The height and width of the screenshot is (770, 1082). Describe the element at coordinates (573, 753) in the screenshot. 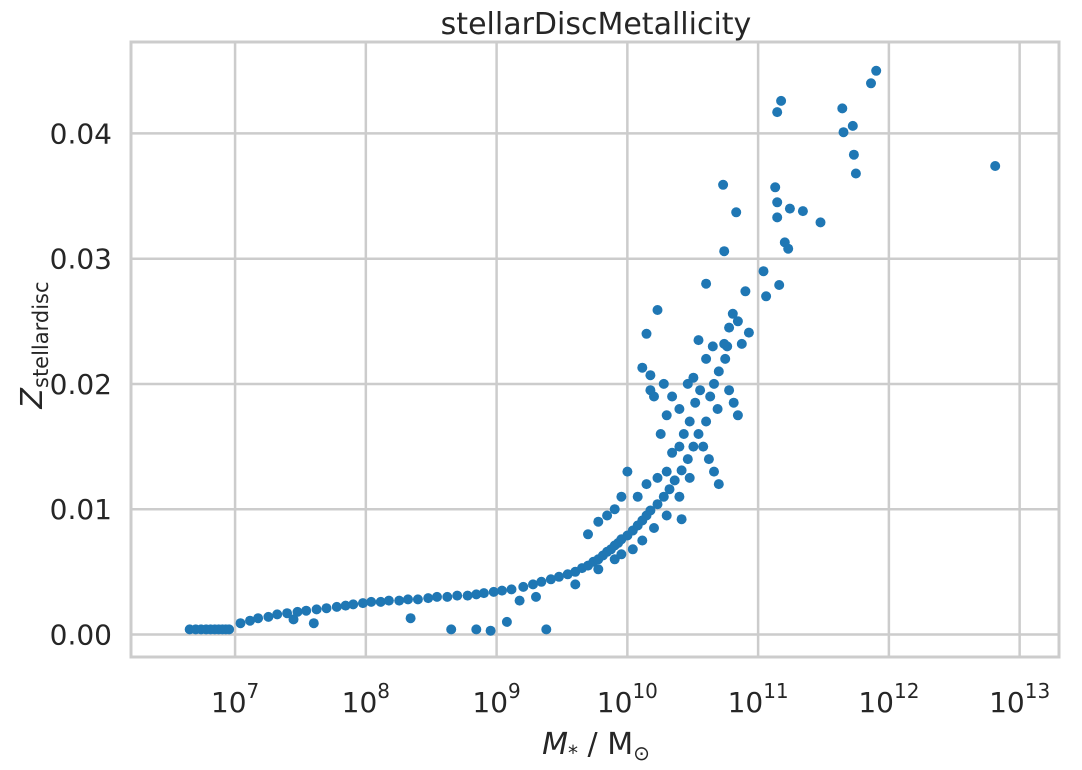

I see `x-axis-label-sub: *` at that location.